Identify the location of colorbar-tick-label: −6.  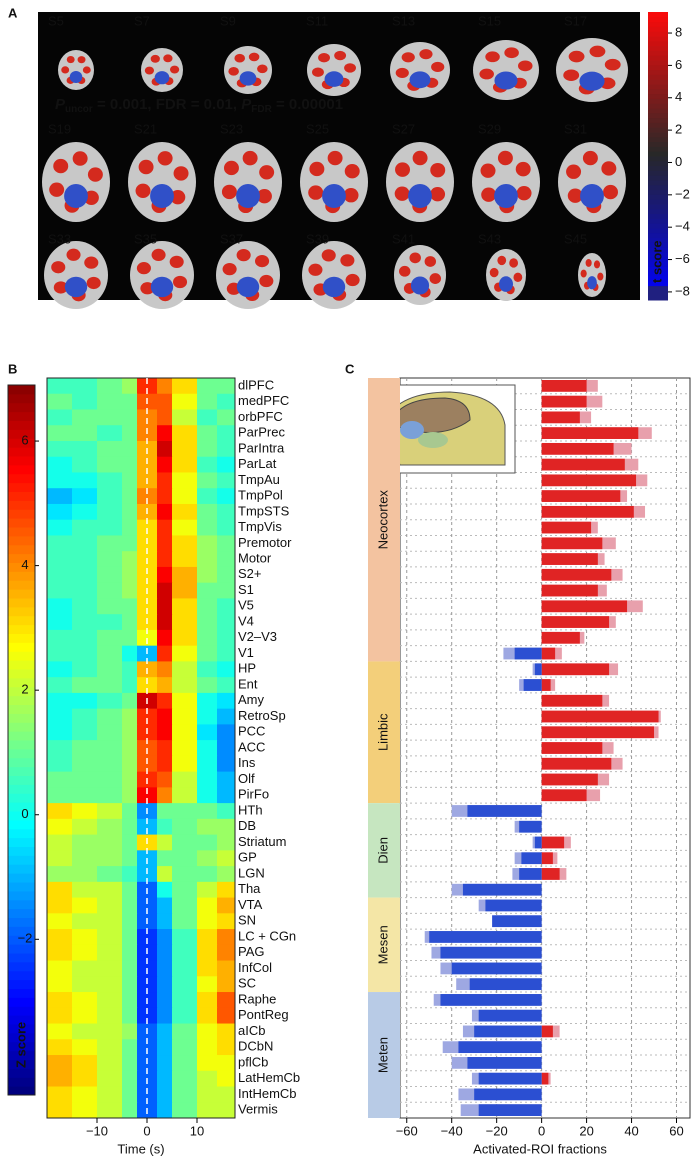
(682, 258).